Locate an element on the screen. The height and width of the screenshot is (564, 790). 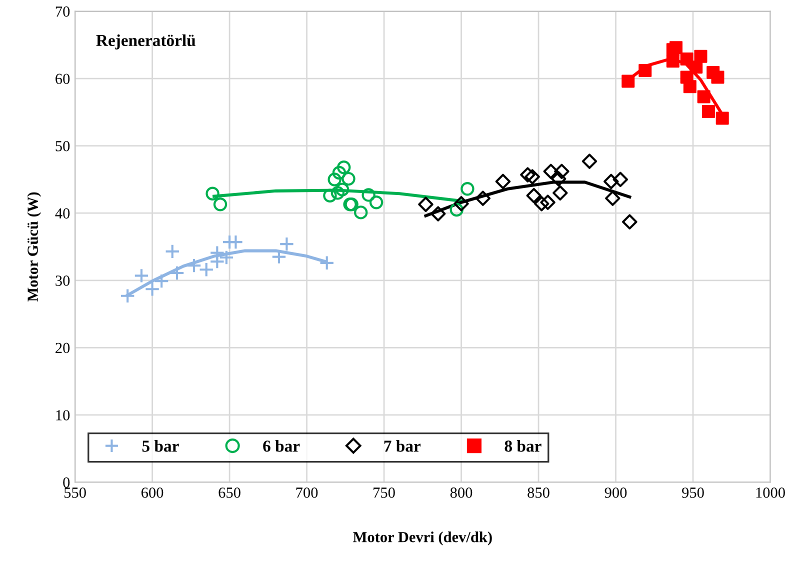
y-tick-label: 10 is located at coordinates (63, 415).